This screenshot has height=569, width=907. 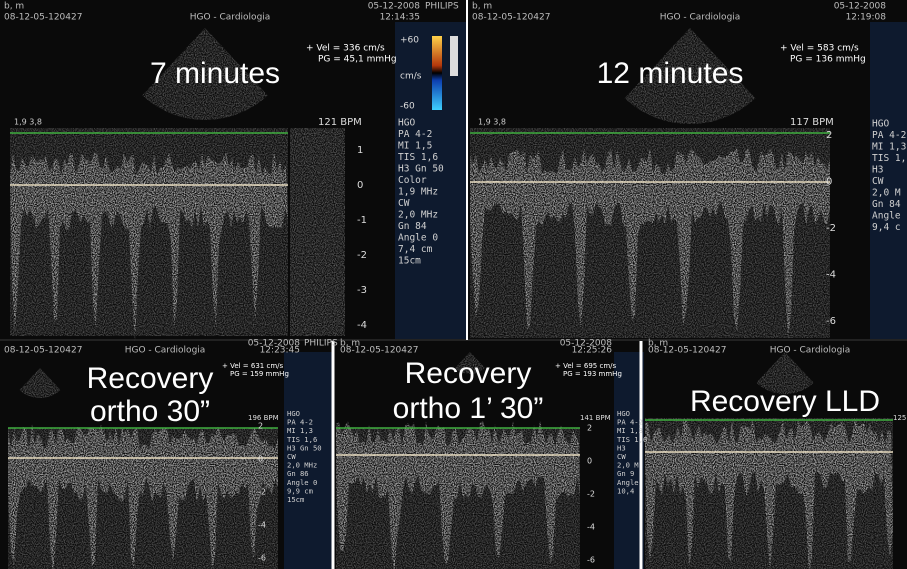 What do you see at coordinates (785, 401) in the screenshot?
I see `overlay-title: Recovery LLD` at bounding box center [785, 401].